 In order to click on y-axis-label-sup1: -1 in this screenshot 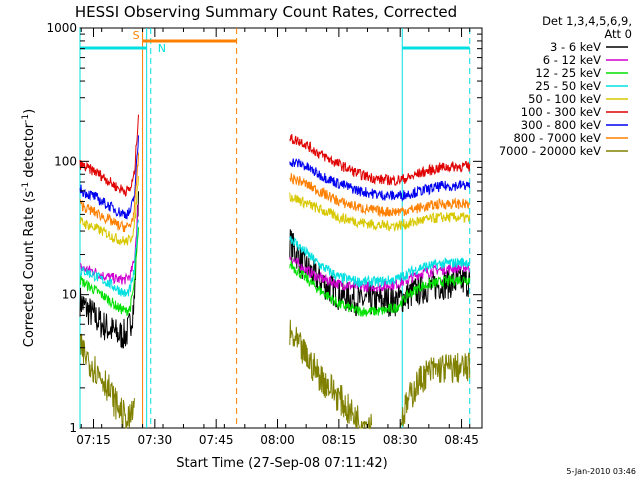, I will do `click(26, 186)`.